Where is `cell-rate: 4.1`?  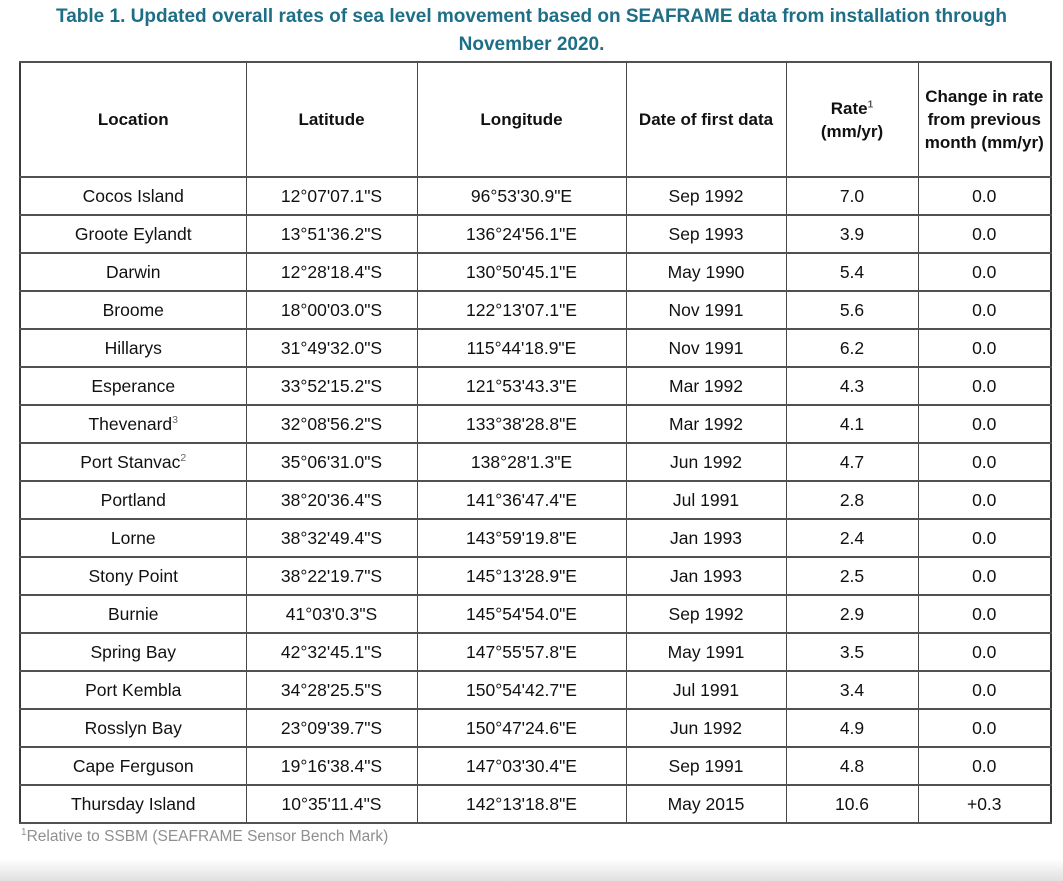
cell-rate: 4.1 is located at coordinates (852, 424).